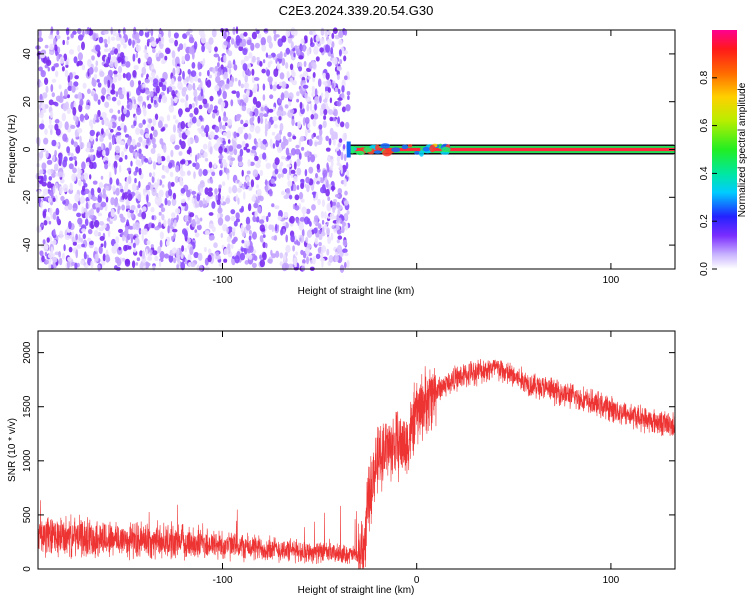 This screenshot has height=600, width=750. Describe the element at coordinates (512, 149) in the screenshot. I see `signal-band-core` at that location.